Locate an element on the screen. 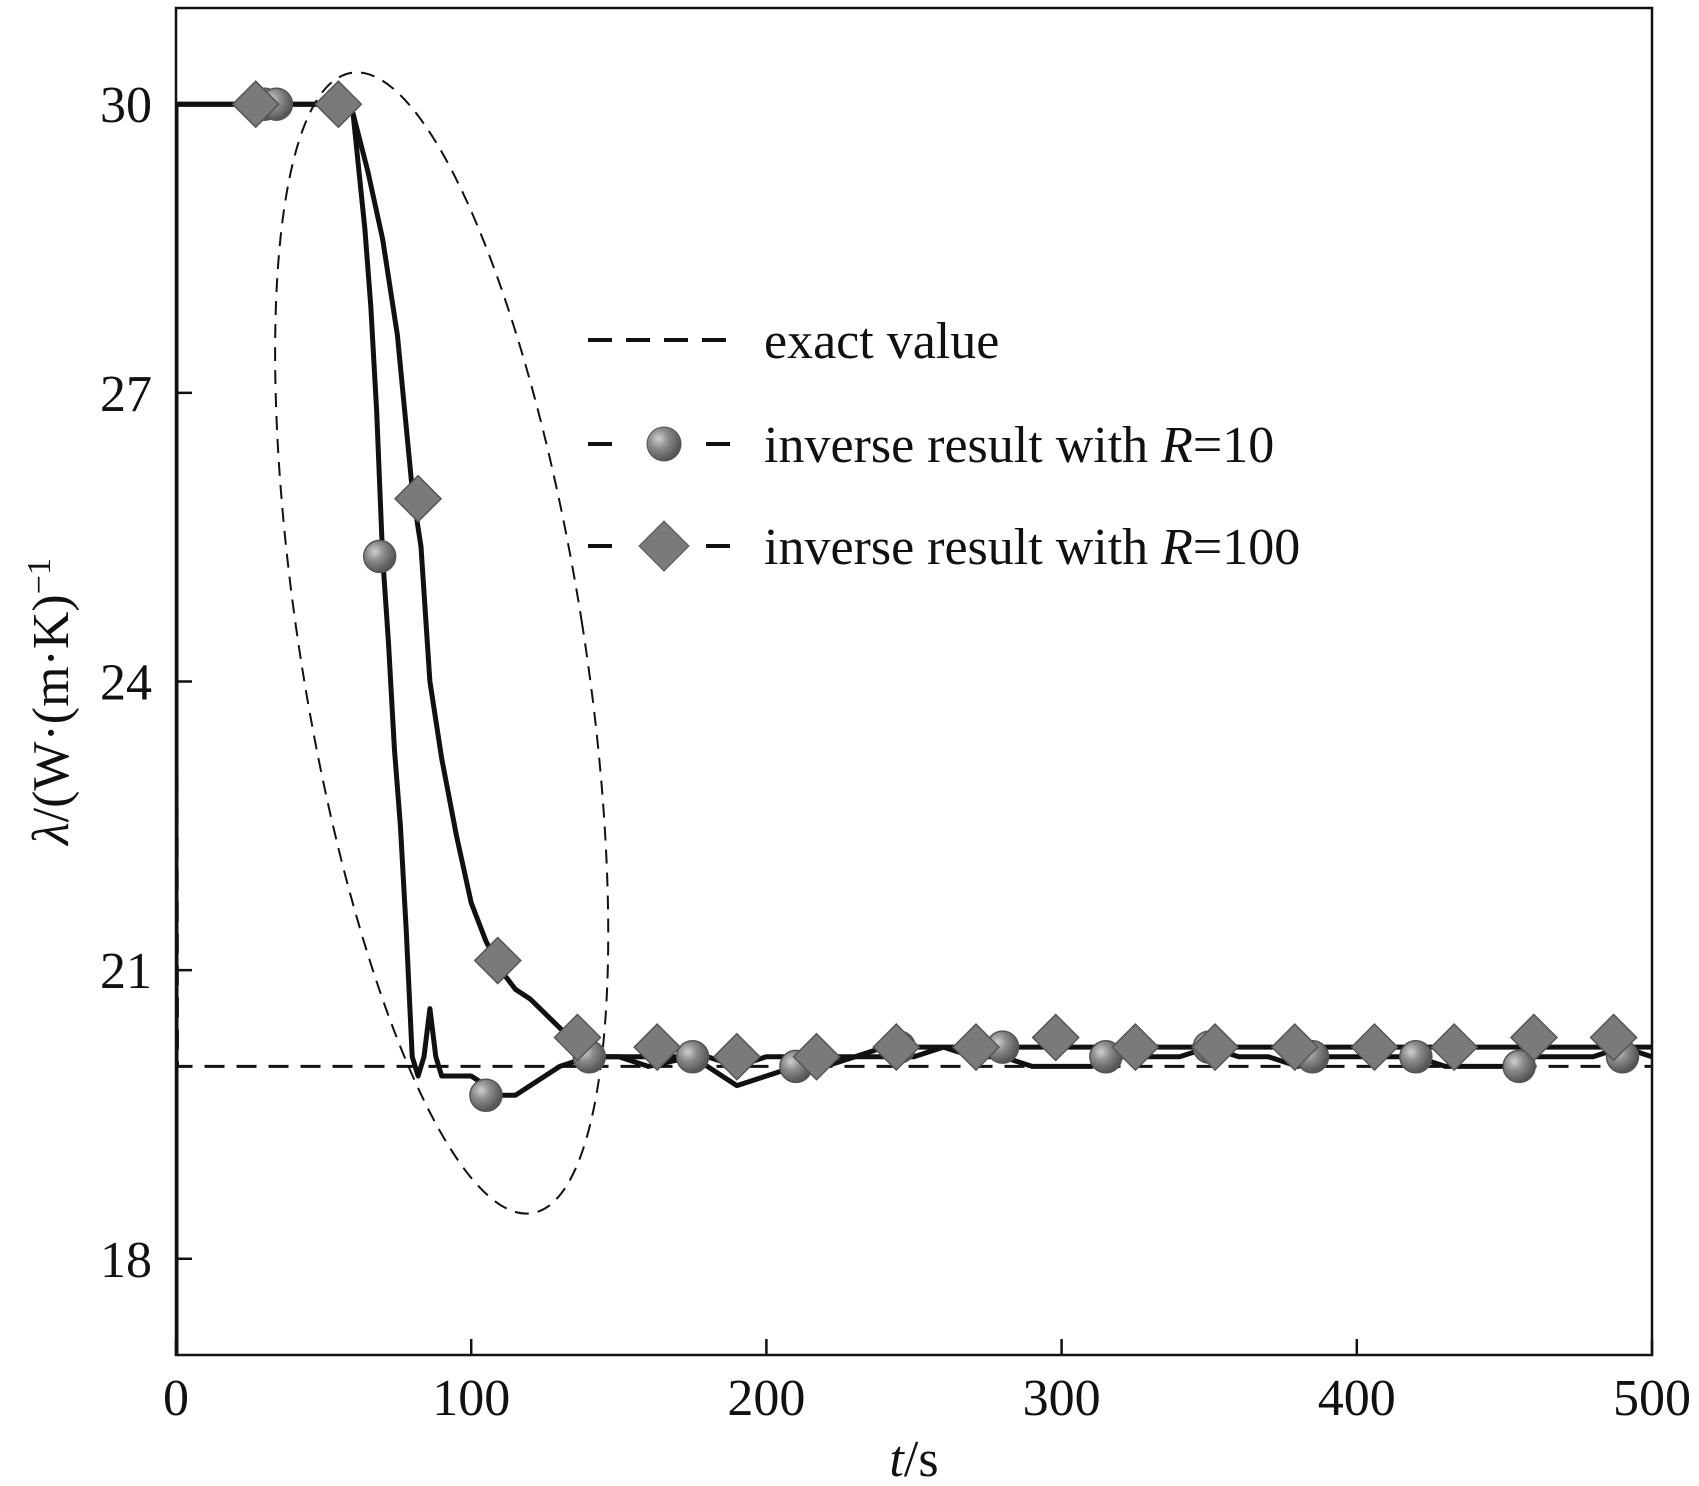  y-axis-label: λ/(W·(m·K)−1 is located at coordinates (51, 702).